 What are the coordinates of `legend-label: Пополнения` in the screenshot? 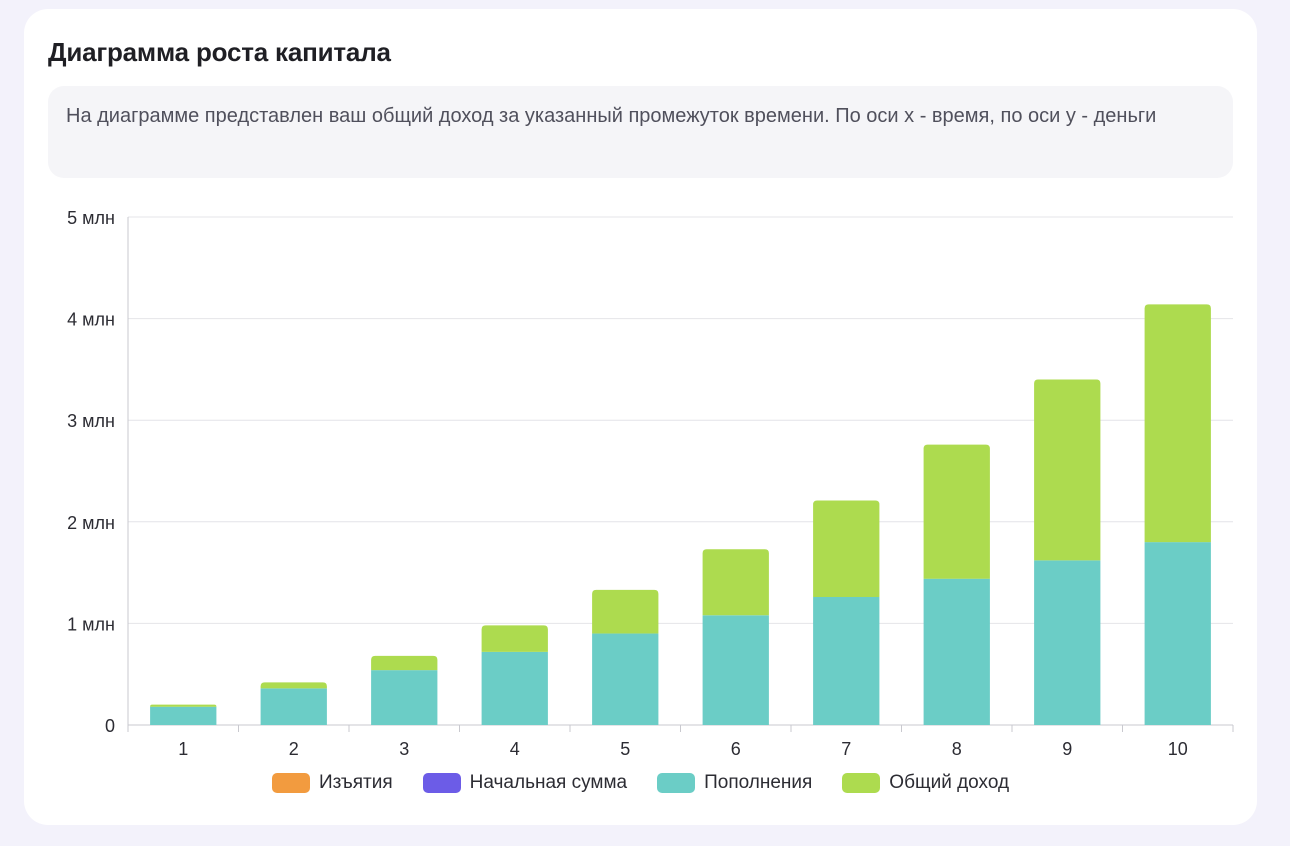 It's located at (758, 782).